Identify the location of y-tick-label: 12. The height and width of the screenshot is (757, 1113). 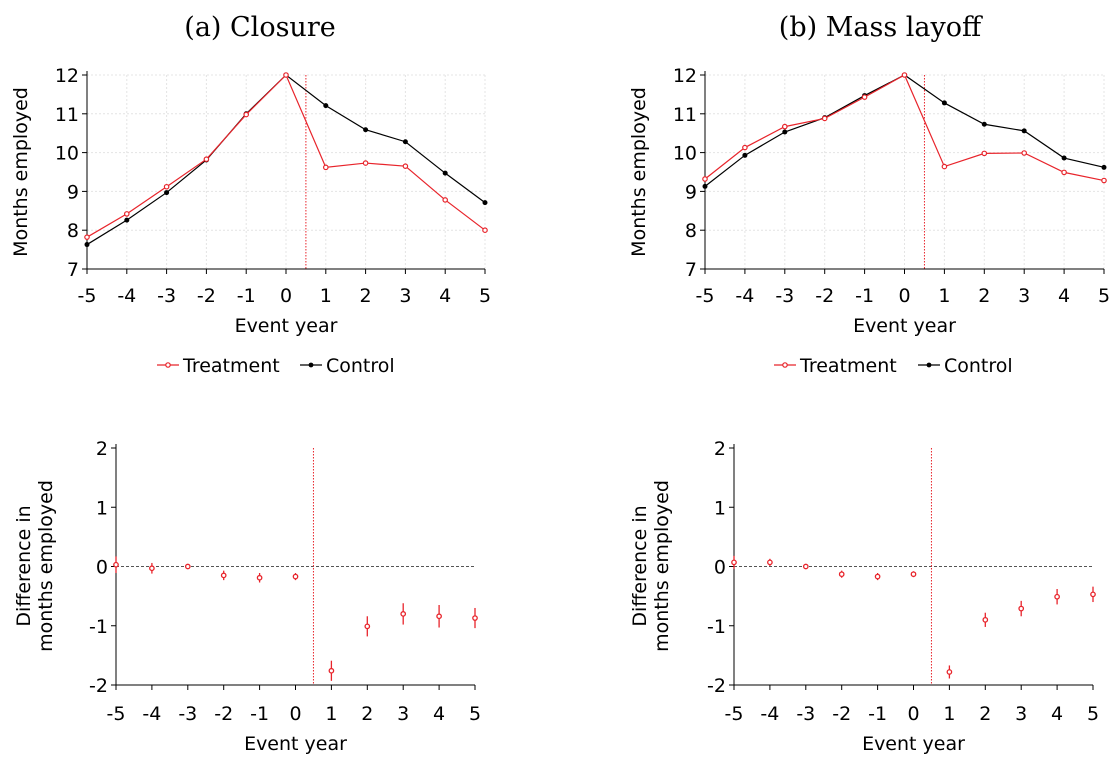
(685, 76).